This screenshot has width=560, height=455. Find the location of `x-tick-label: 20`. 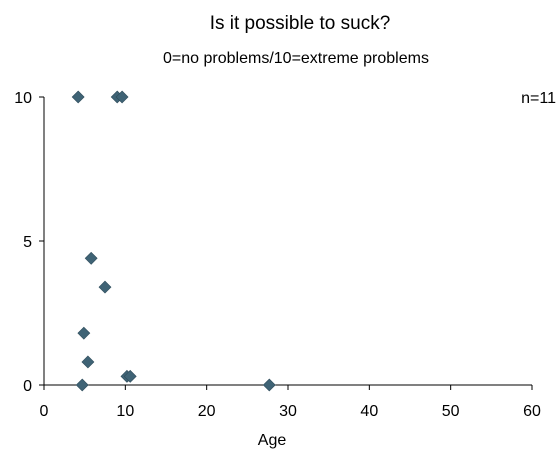

x-tick-label: 20 is located at coordinates (207, 411).